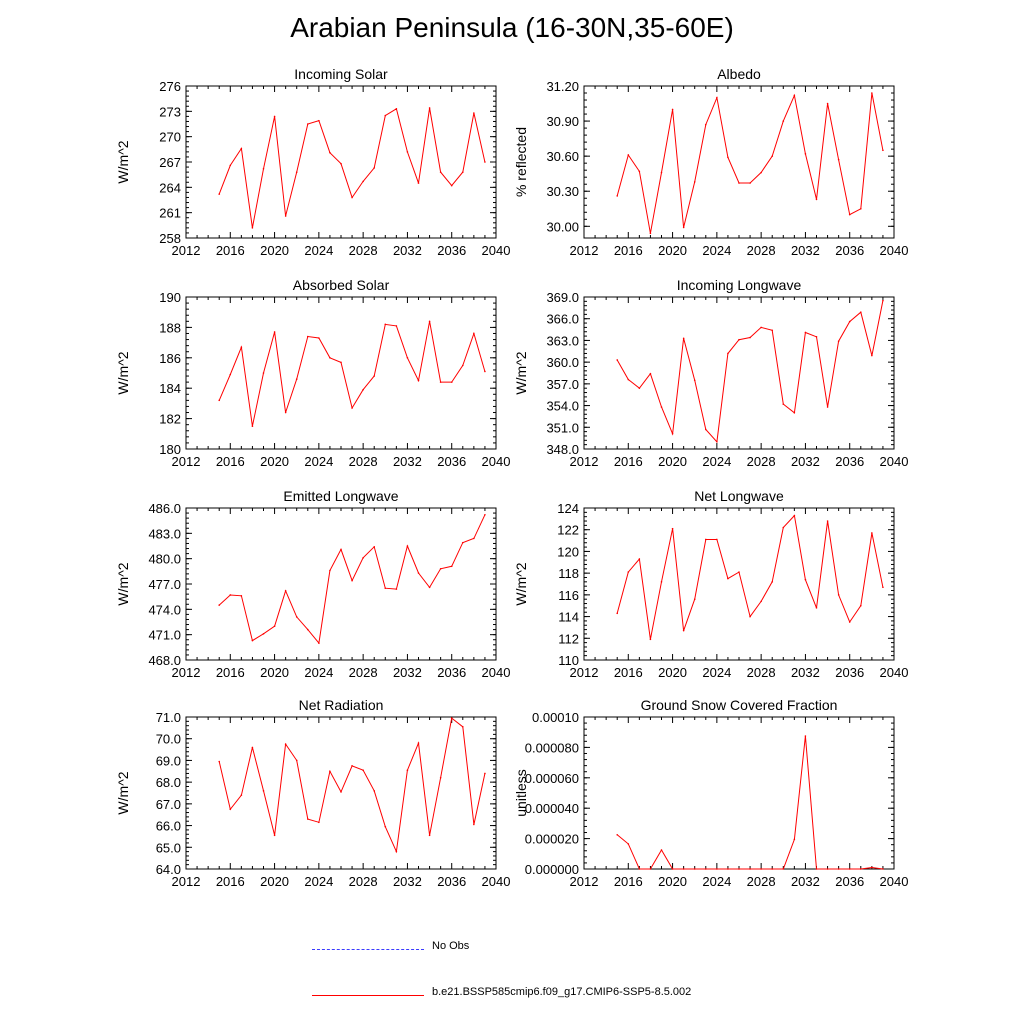 The width and height of the screenshot is (1024, 1024). Describe the element at coordinates (352, 167) in the screenshot. I see `series-line` at that location.